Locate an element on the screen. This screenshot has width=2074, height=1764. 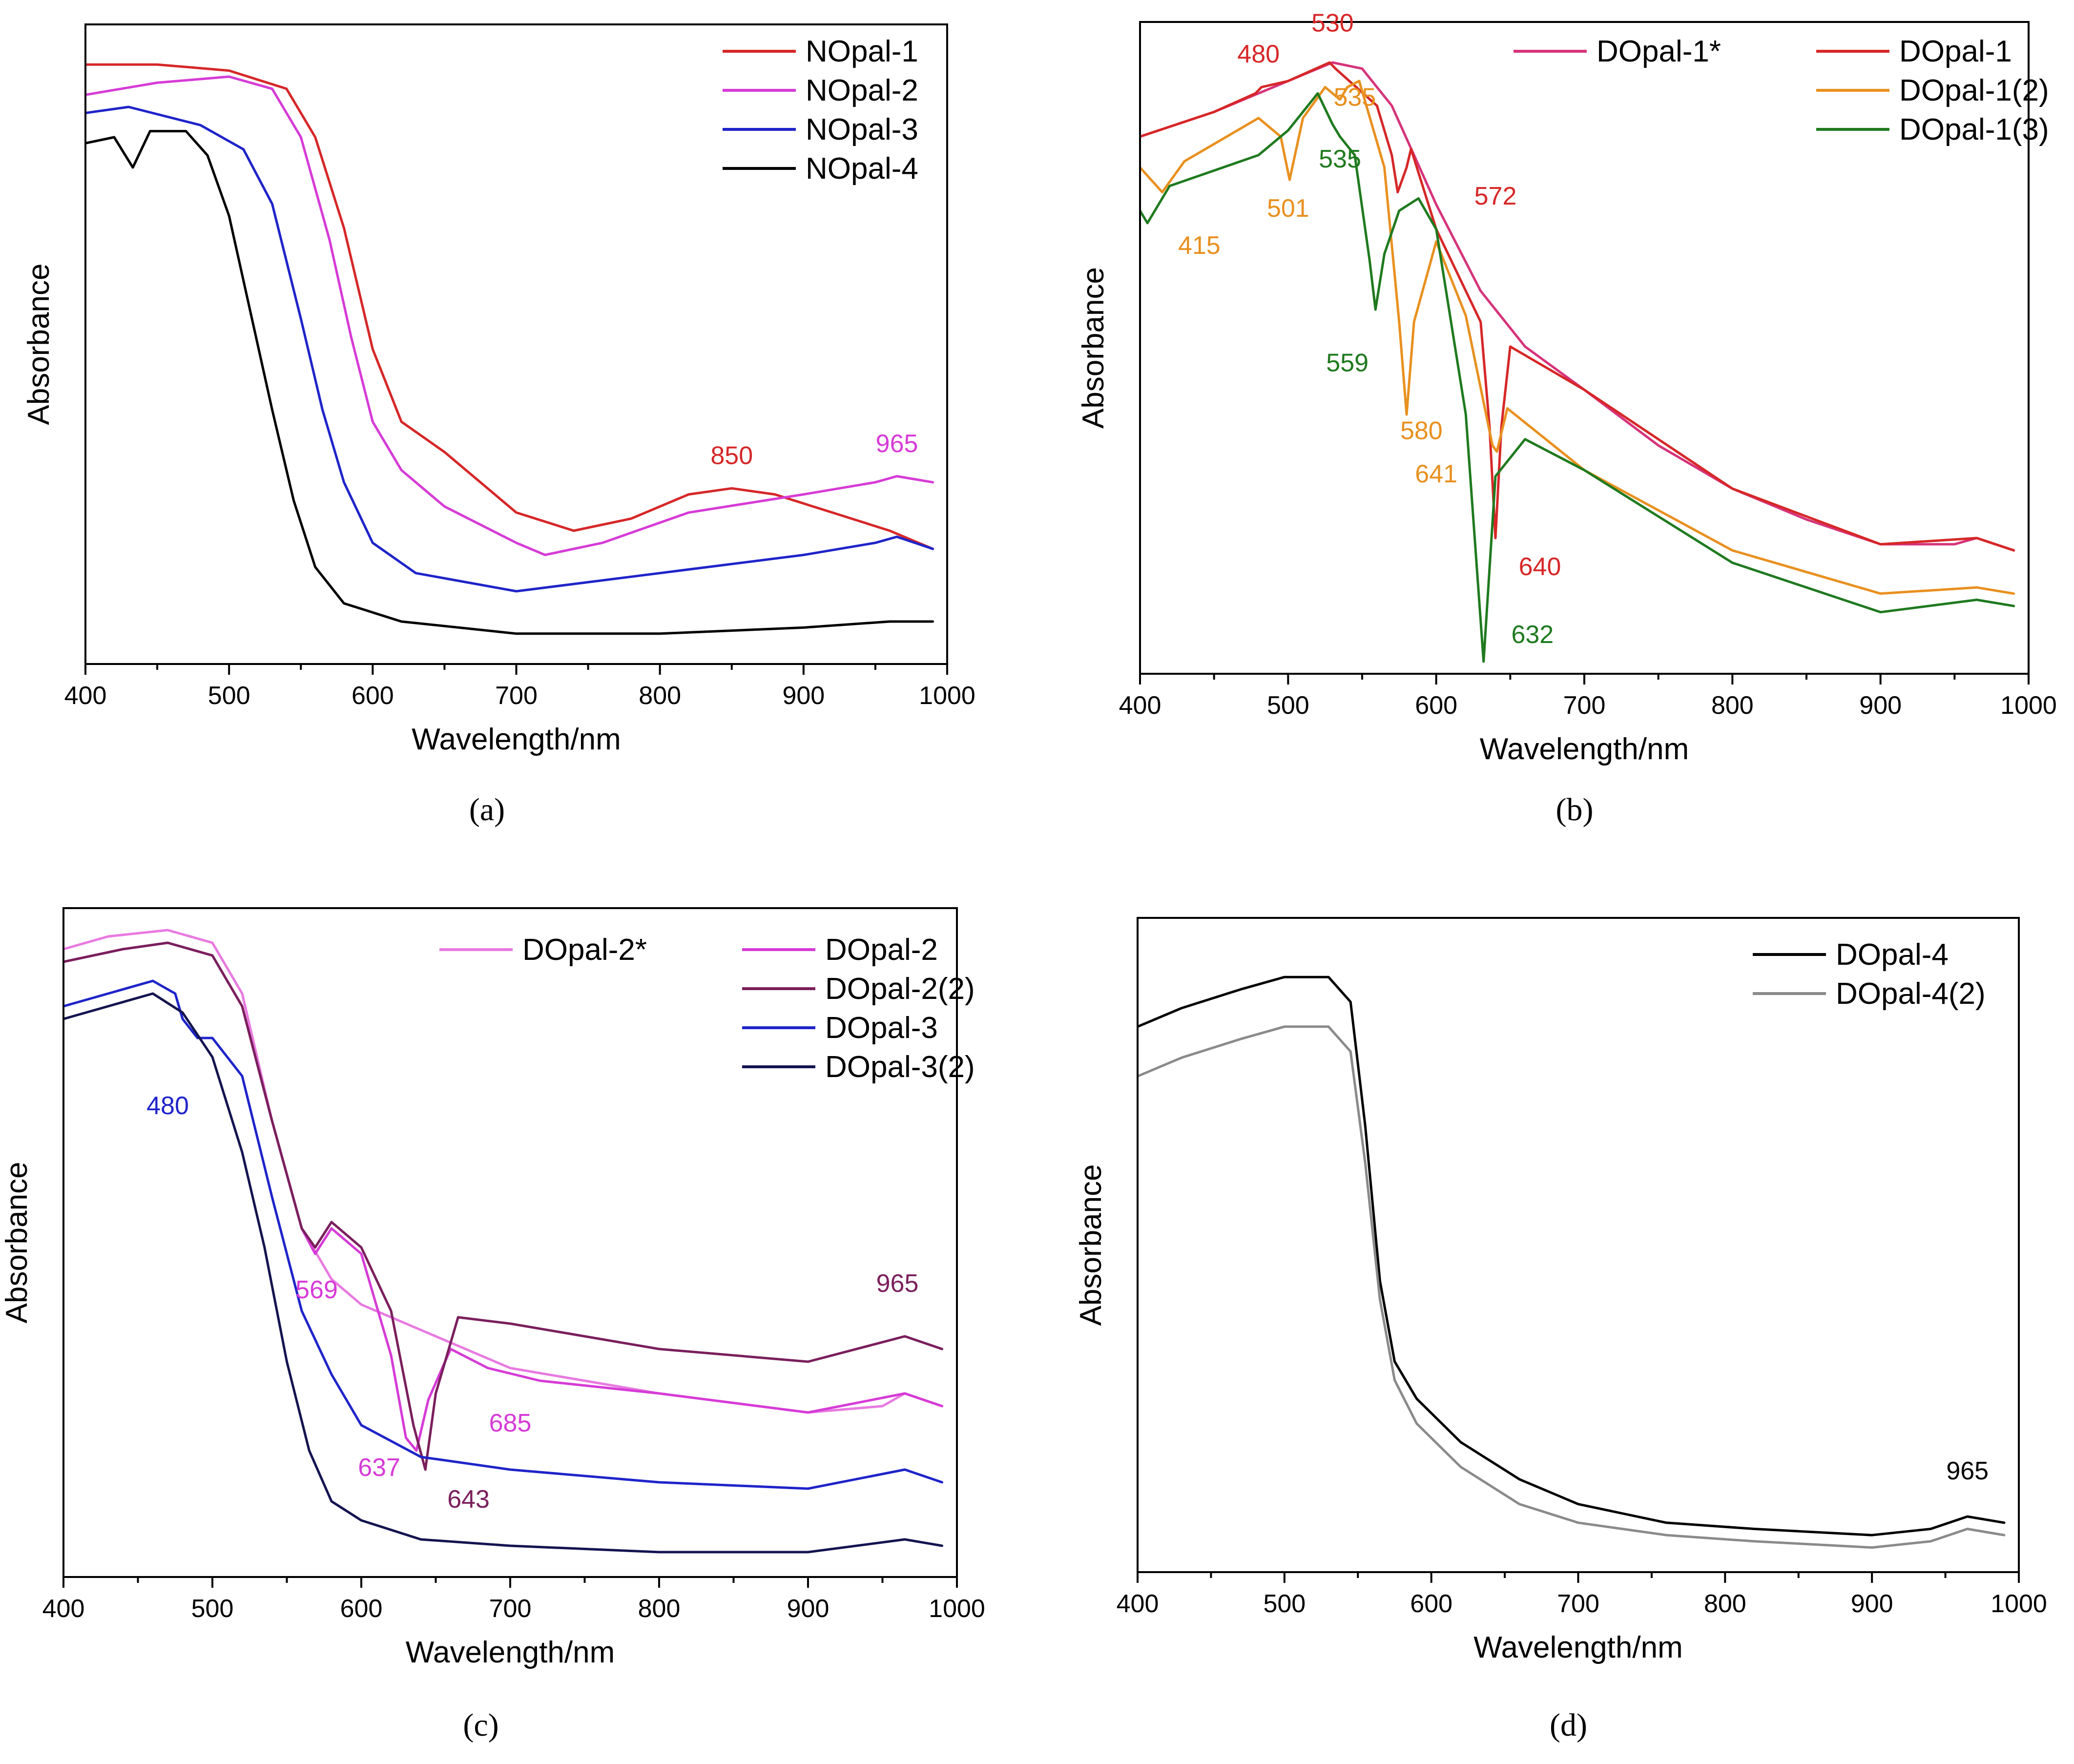
series-line-DOpal-2* is located at coordinates (503, 1171).